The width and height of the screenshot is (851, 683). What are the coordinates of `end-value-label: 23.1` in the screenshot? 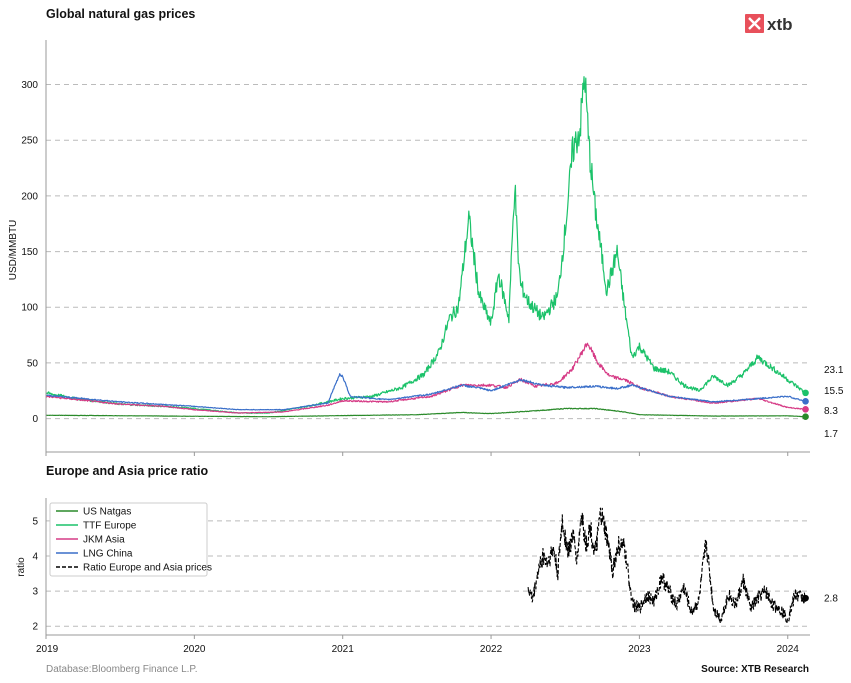 It's located at (834, 370).